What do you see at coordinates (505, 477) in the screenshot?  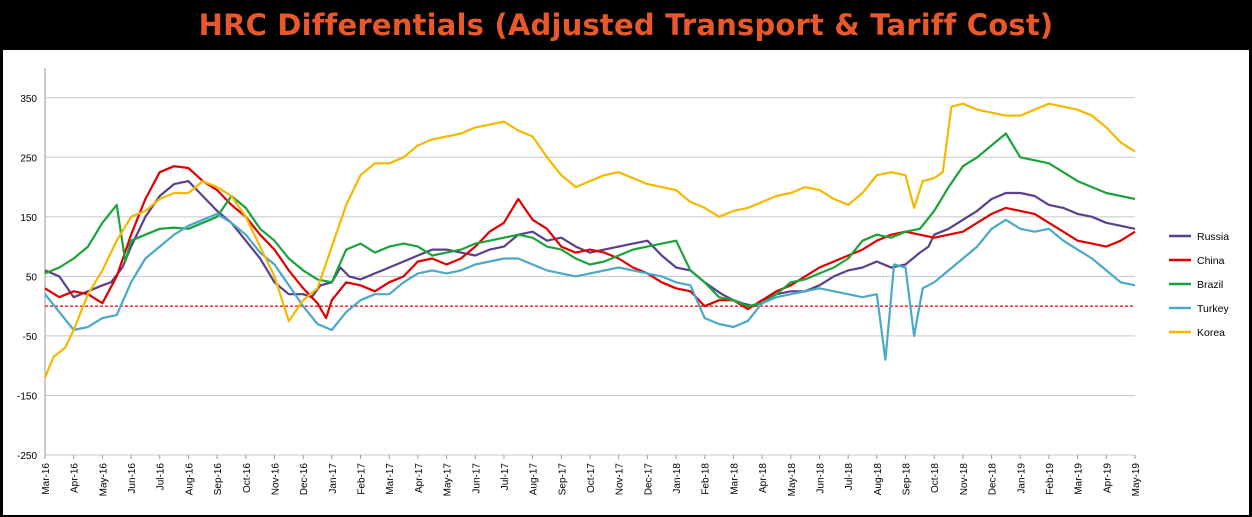 I see `x-tick-label: Jul-17` at bounding box center [505, 477].